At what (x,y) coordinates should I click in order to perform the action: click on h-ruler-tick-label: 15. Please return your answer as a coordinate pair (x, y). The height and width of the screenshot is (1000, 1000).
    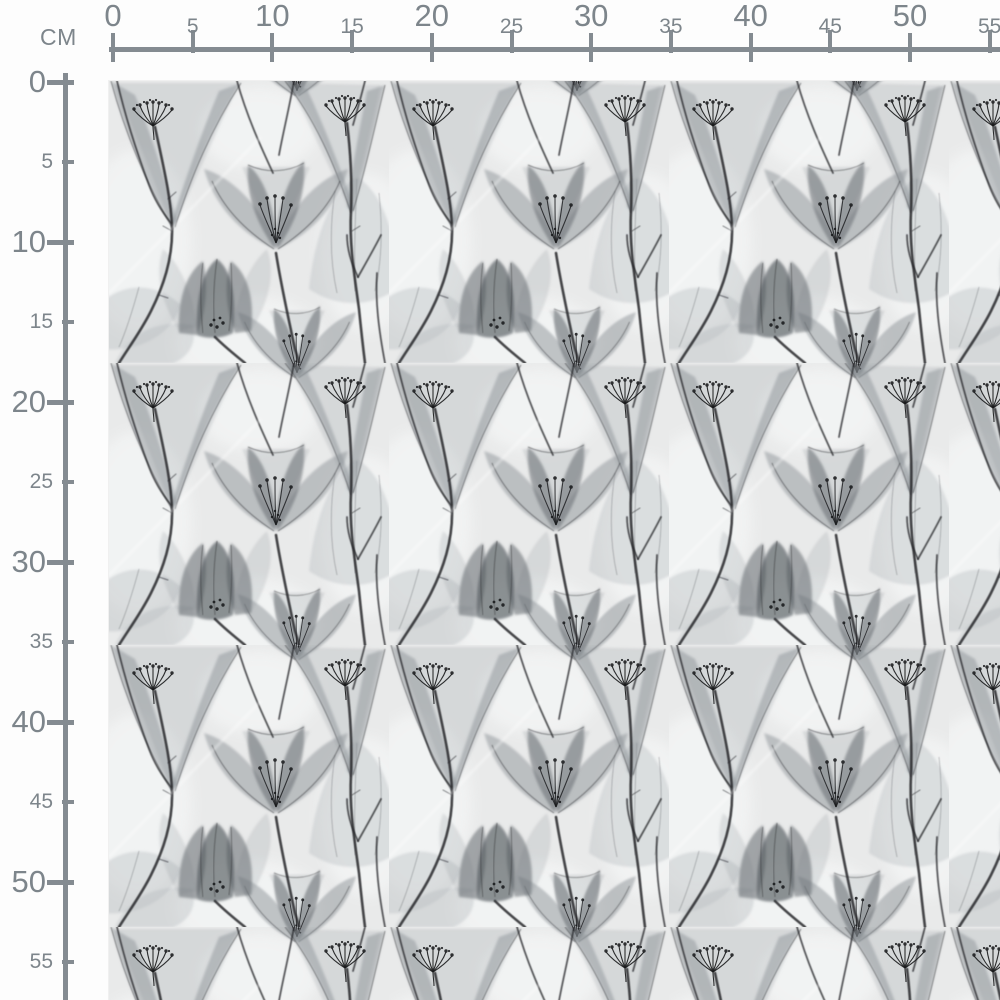
    Looking at the image, I should click on (352, 26).